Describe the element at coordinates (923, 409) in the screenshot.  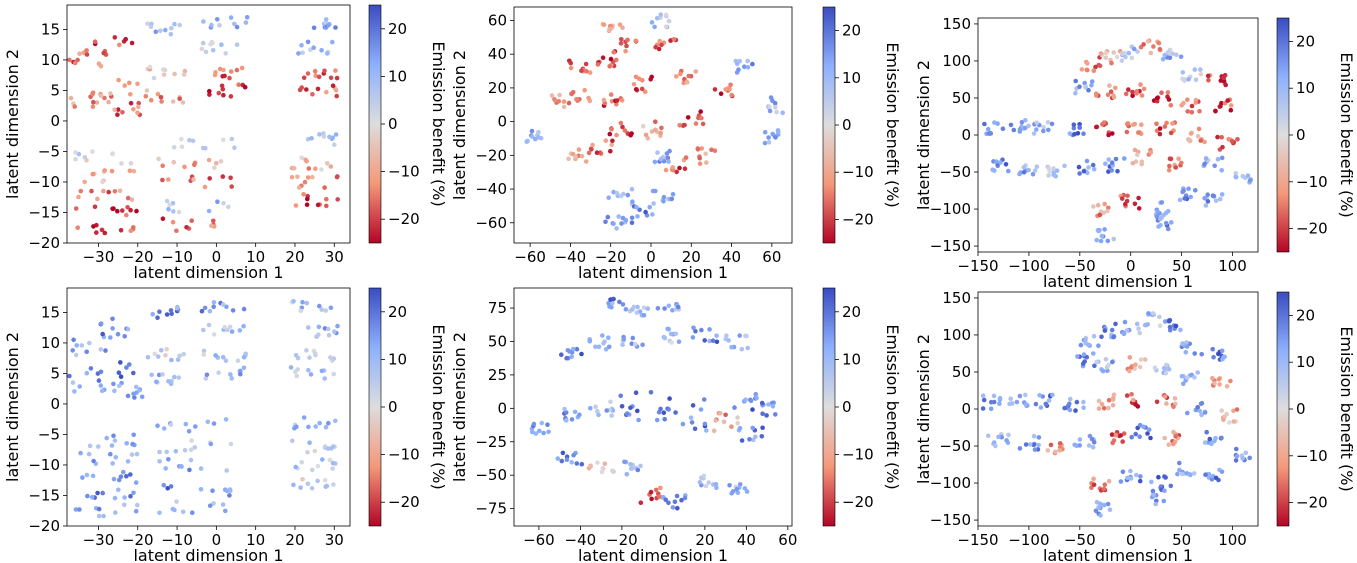
I see `y-axis-label: latent dimension 2` at that location.